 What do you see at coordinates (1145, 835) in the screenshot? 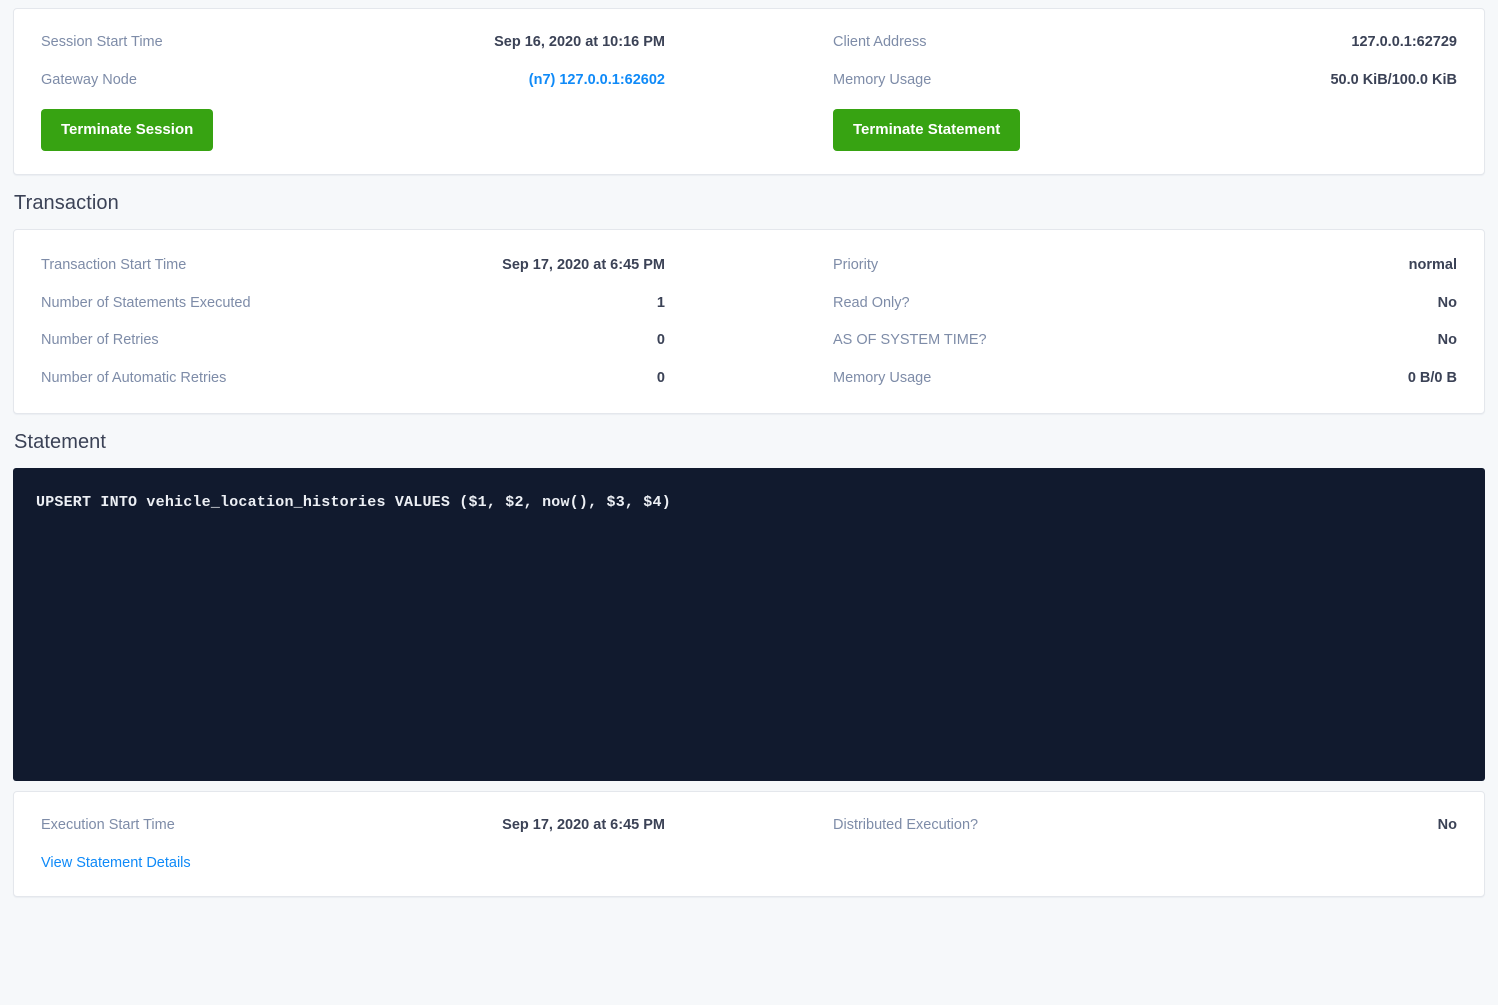
I see `distributed-execution-row: Distributed Execution? No` at bounding box center [1145, 835].